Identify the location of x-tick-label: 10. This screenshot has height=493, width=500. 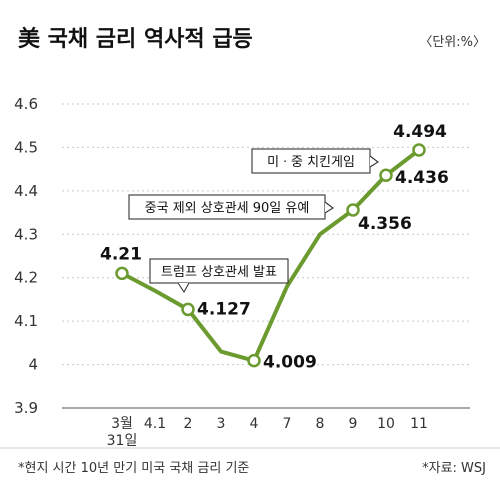
(386, 424).